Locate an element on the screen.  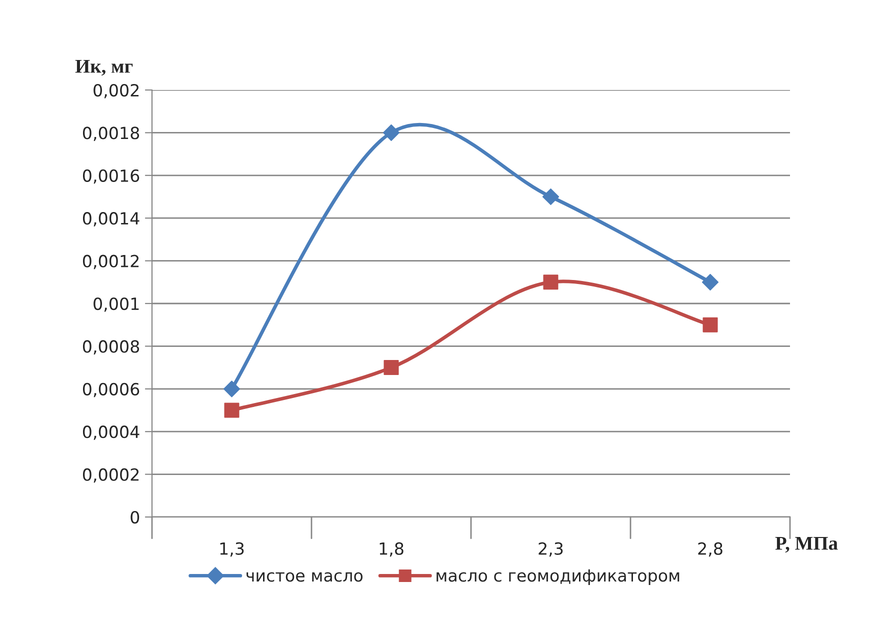
y-tick-label: 0,0016 is located at coordinates (111, 176).